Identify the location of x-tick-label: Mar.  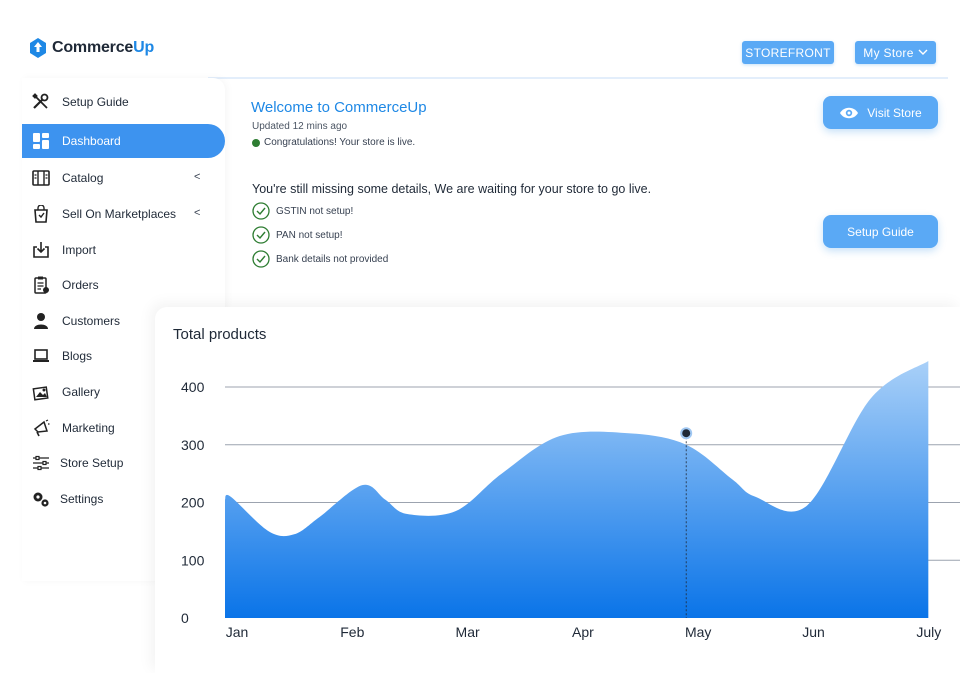
(468, 632).